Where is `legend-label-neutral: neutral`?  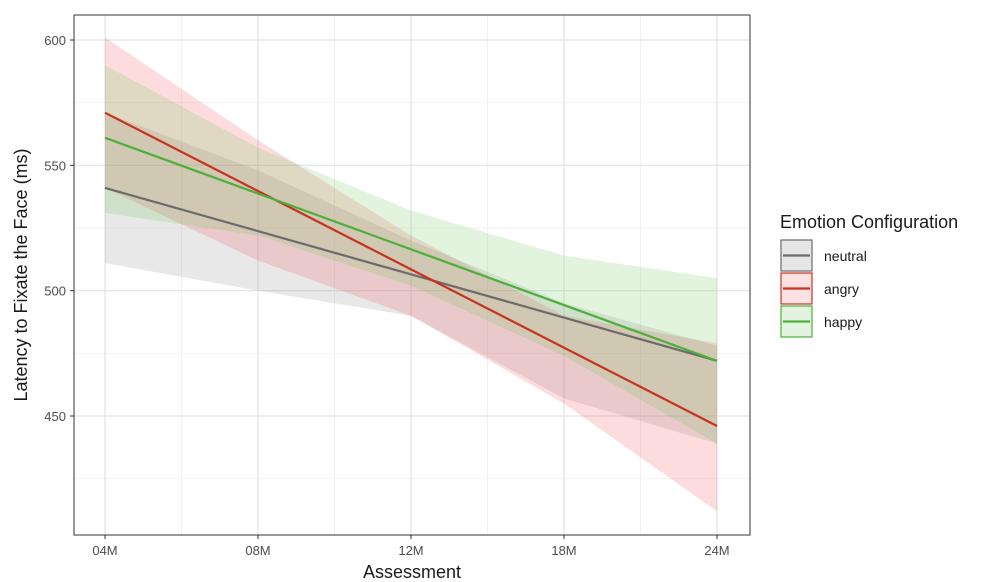
legend-label-neutral: neutral is located at coordinates (845, 256).